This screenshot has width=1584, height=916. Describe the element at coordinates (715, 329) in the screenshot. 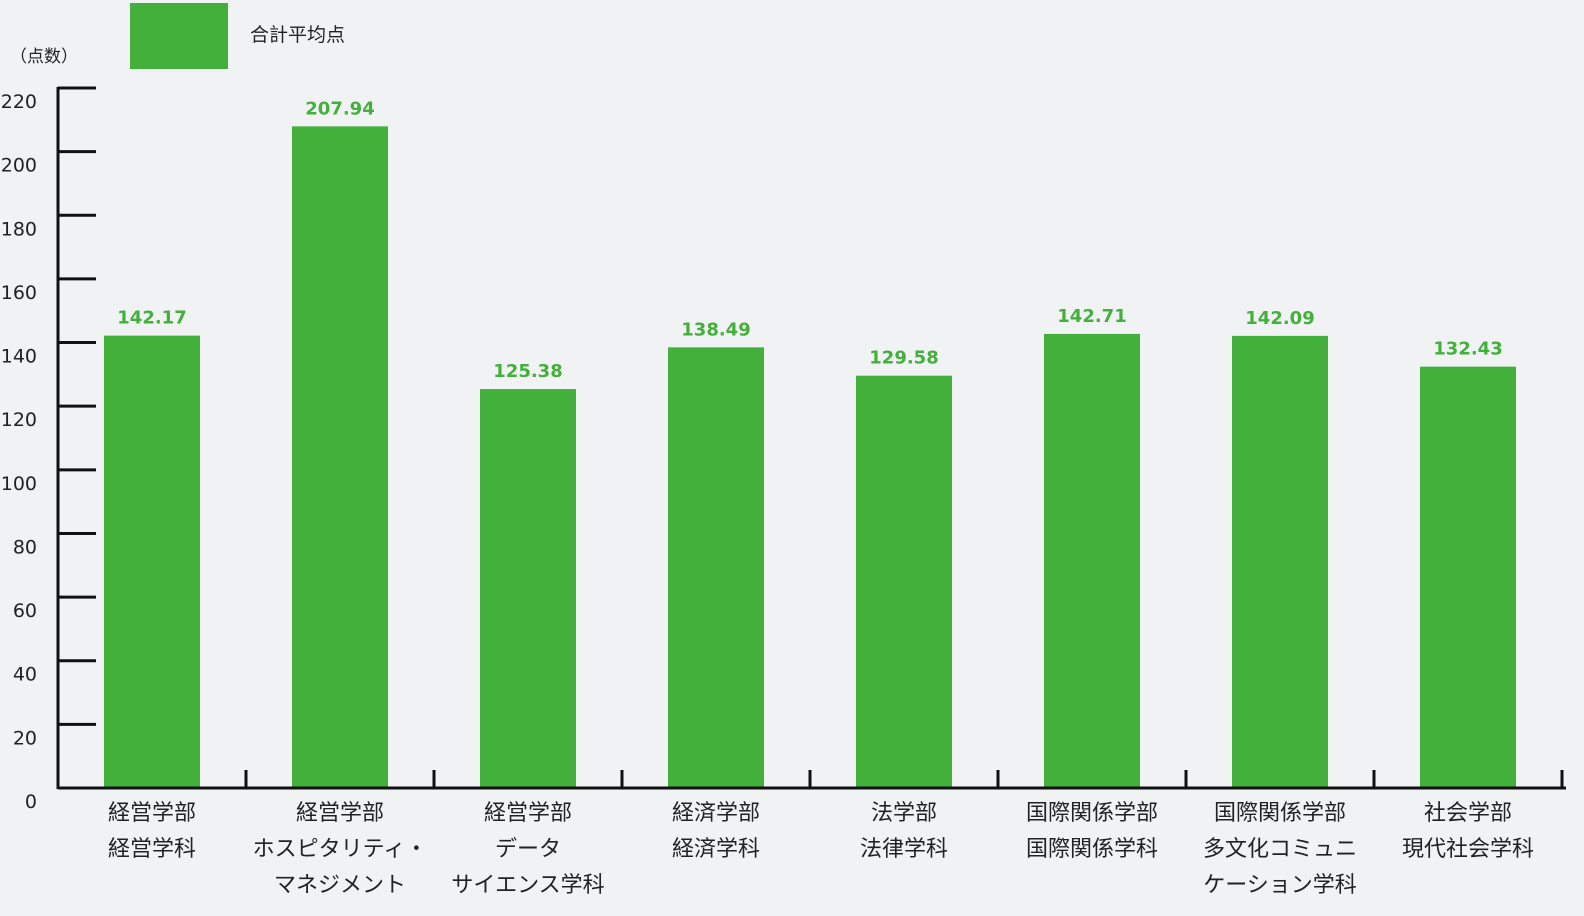

I see `bar-value-label: 138.49` at that location.